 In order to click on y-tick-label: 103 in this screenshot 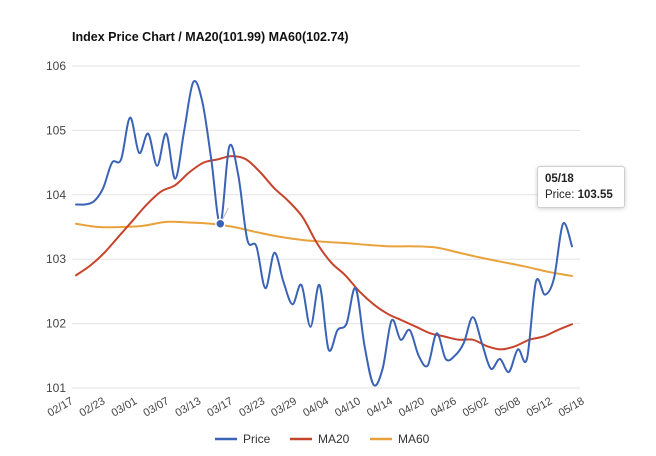, I will do `click(56, 259)`.